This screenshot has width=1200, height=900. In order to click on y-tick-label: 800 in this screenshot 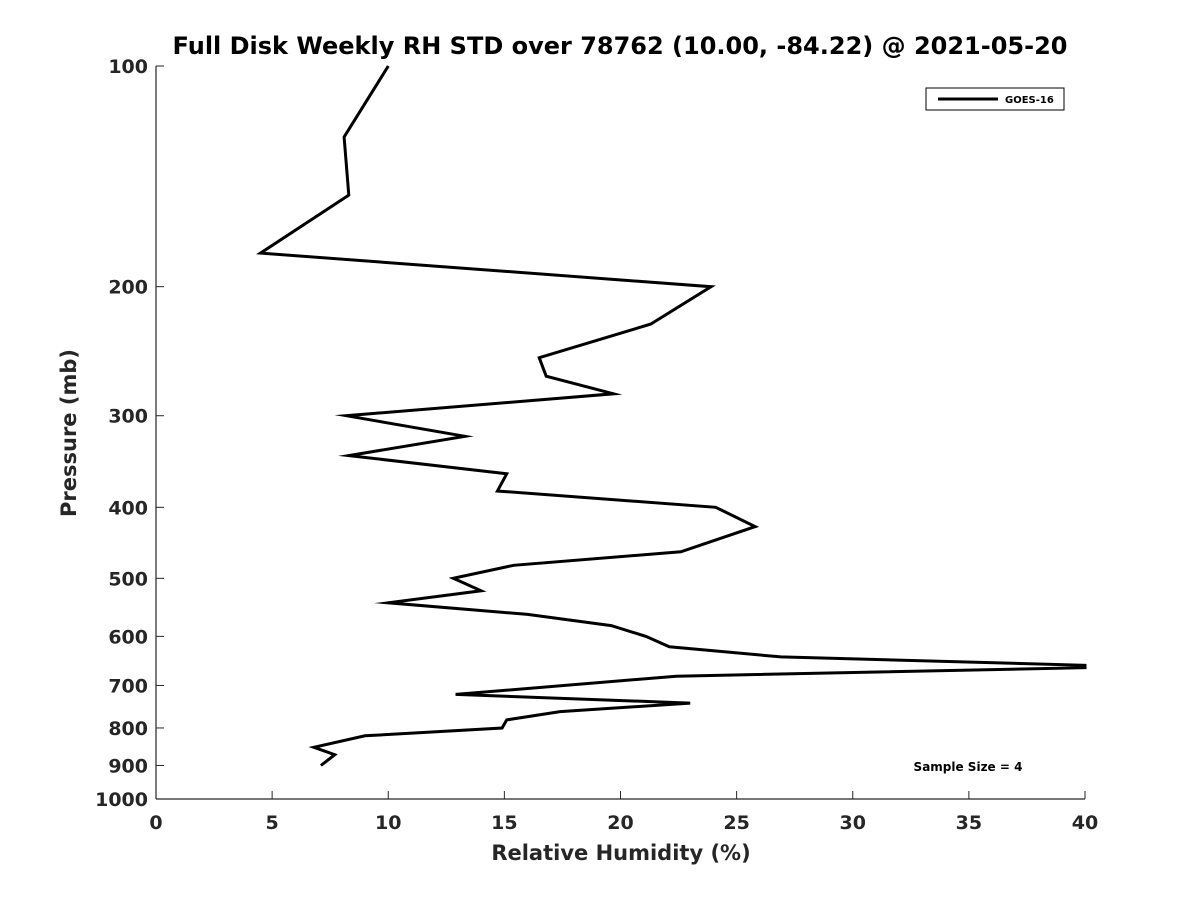, I will do `click(128, 729)`.